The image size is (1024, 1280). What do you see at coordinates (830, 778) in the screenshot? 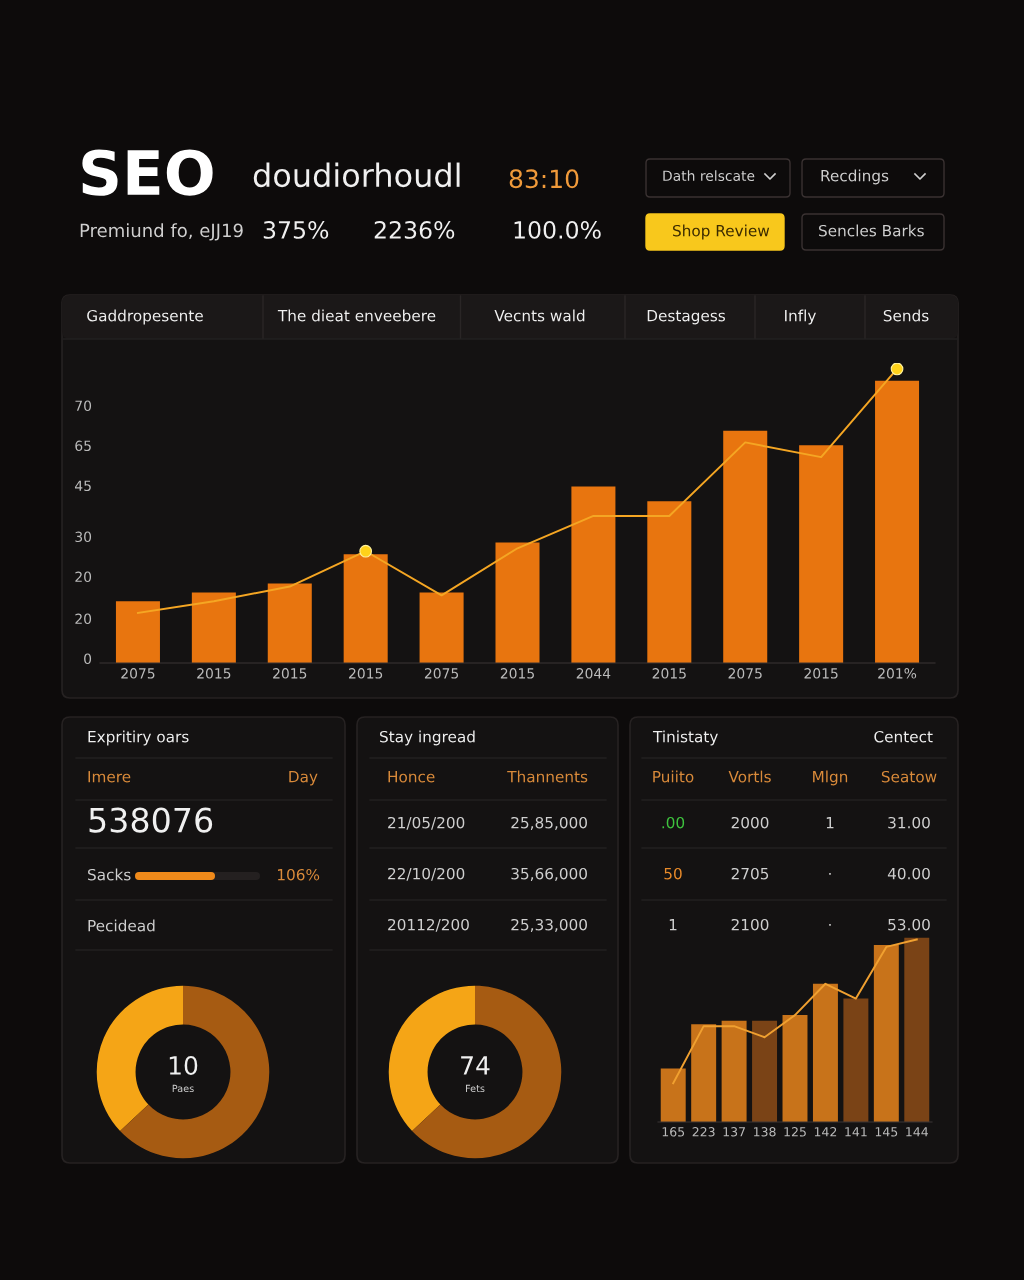
I see `text: Mlgn` at bounding box center [830, 778].